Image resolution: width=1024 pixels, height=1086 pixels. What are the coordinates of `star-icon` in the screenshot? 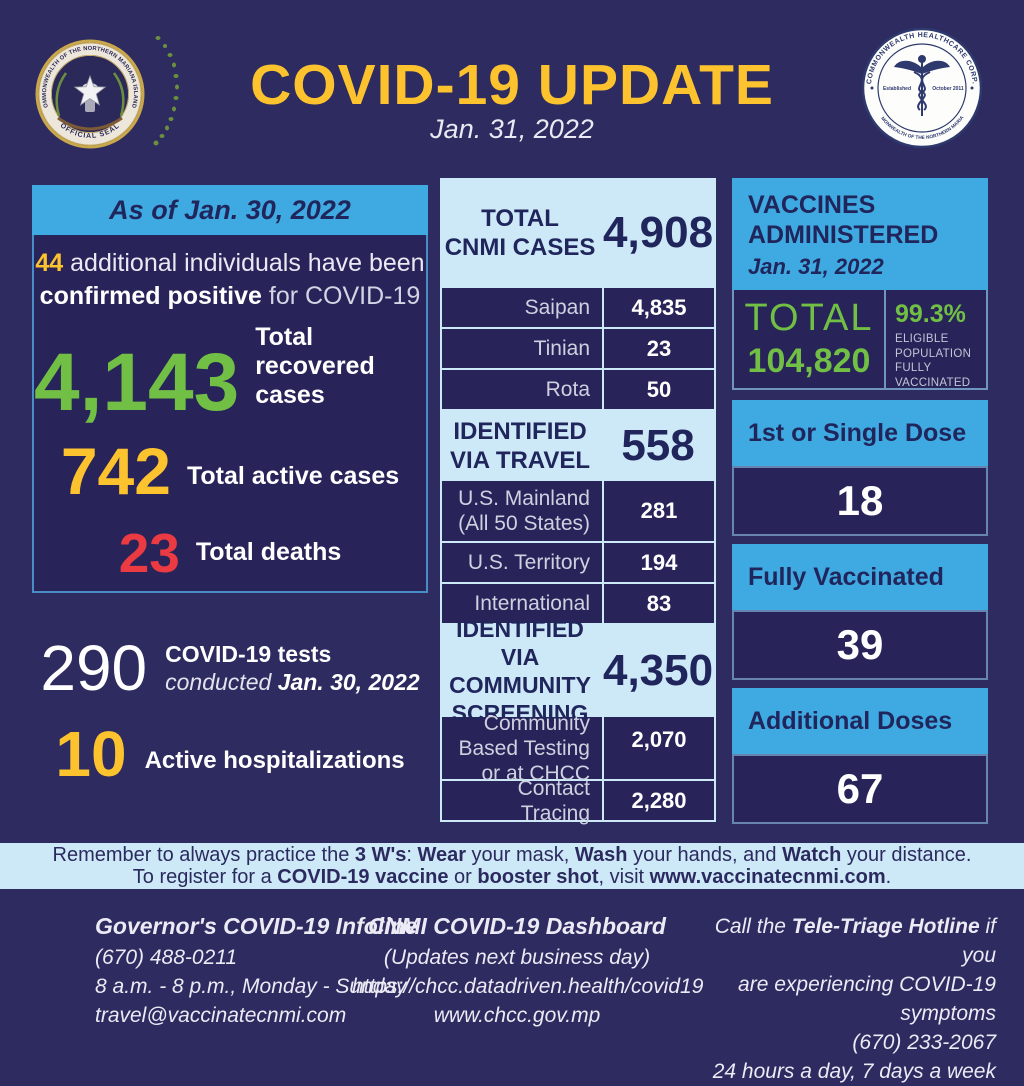 It's located at (90, 90).